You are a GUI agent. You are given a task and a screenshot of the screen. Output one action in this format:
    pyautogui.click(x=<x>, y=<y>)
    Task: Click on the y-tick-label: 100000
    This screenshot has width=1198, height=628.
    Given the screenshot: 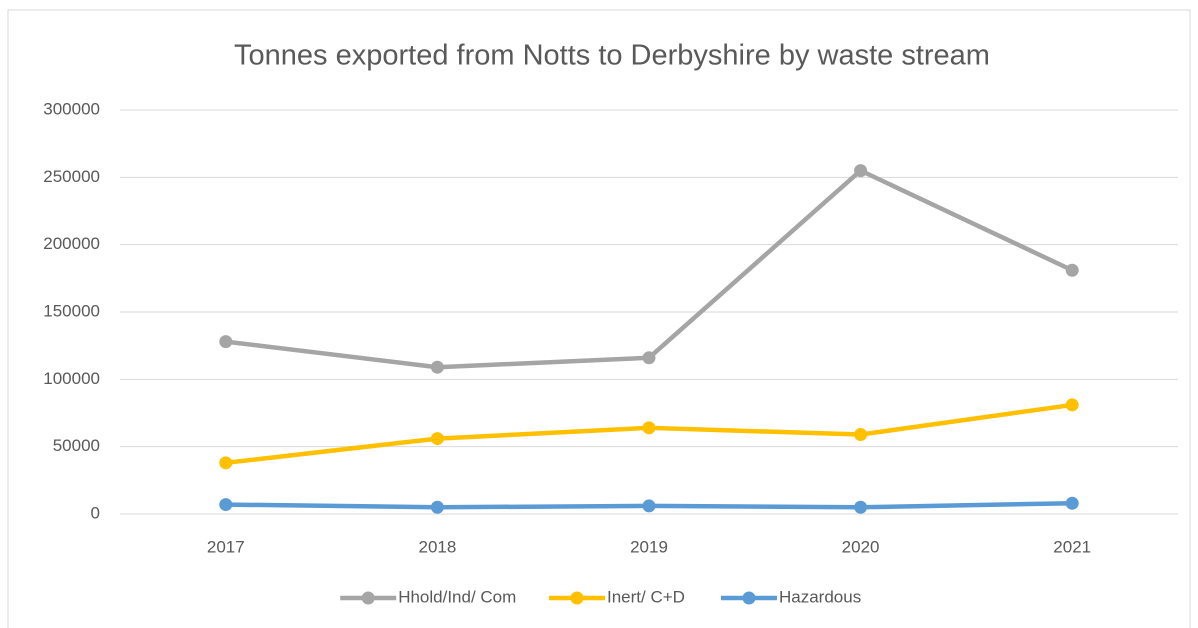 What is the action you would take?
    pyautogui.click(x=71, y=378)
    